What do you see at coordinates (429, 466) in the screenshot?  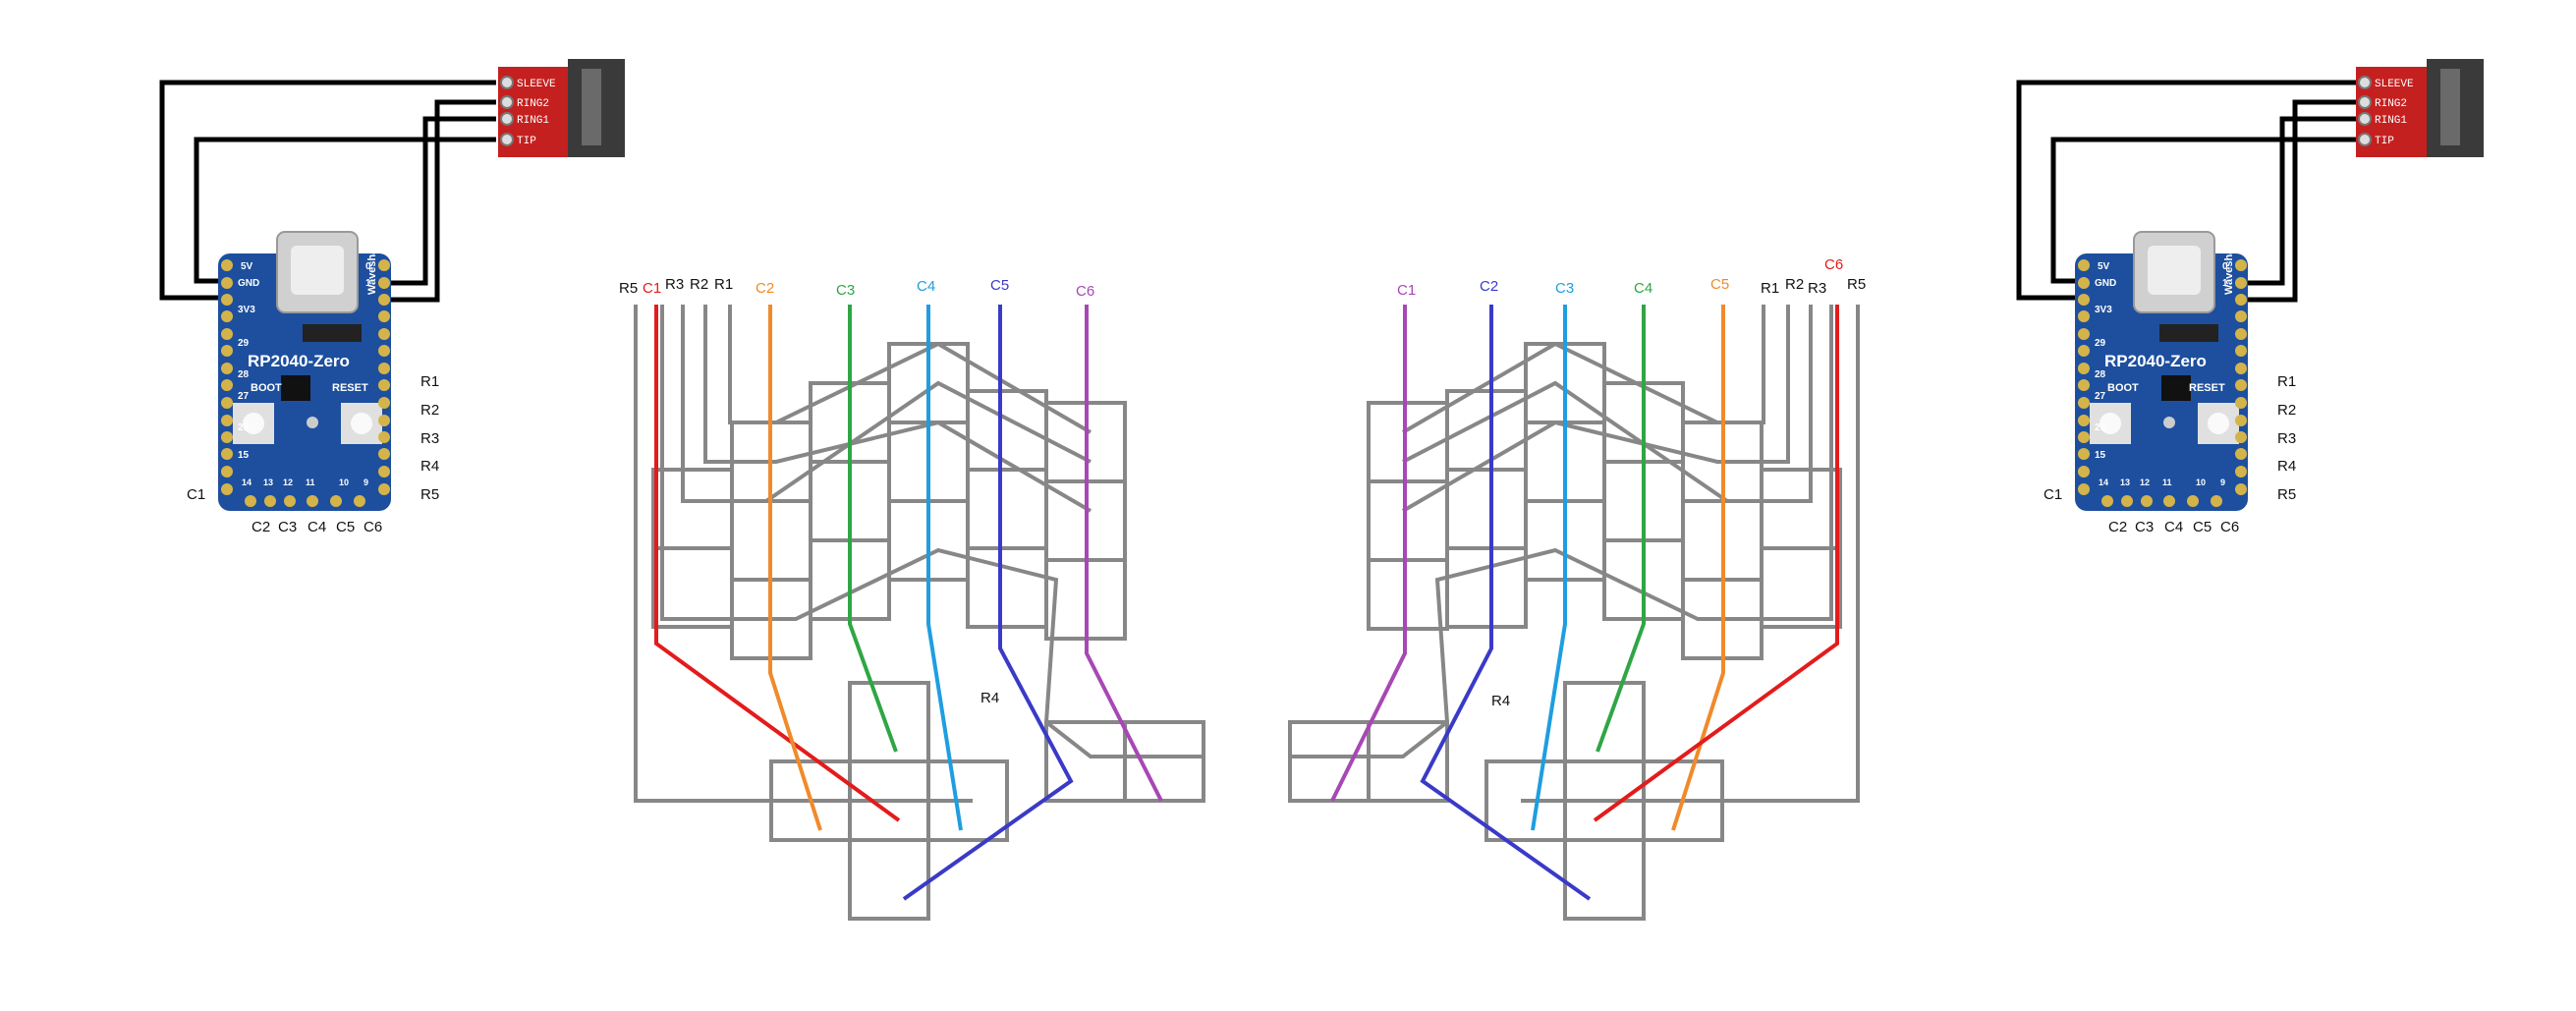 I see `left-mcu-row-label: R4` at bounding box center [429, 466].